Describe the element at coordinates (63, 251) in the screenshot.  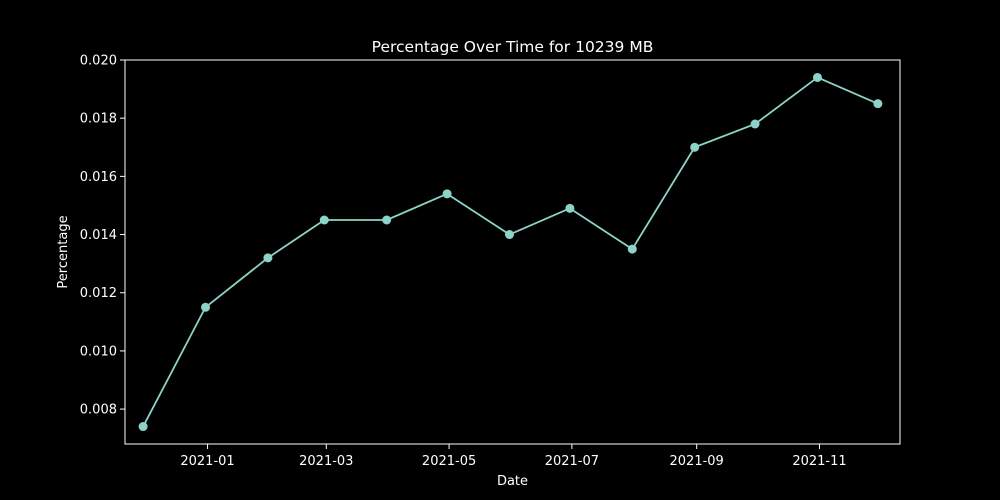
I see `y-axis-title: Percentage` at that location.